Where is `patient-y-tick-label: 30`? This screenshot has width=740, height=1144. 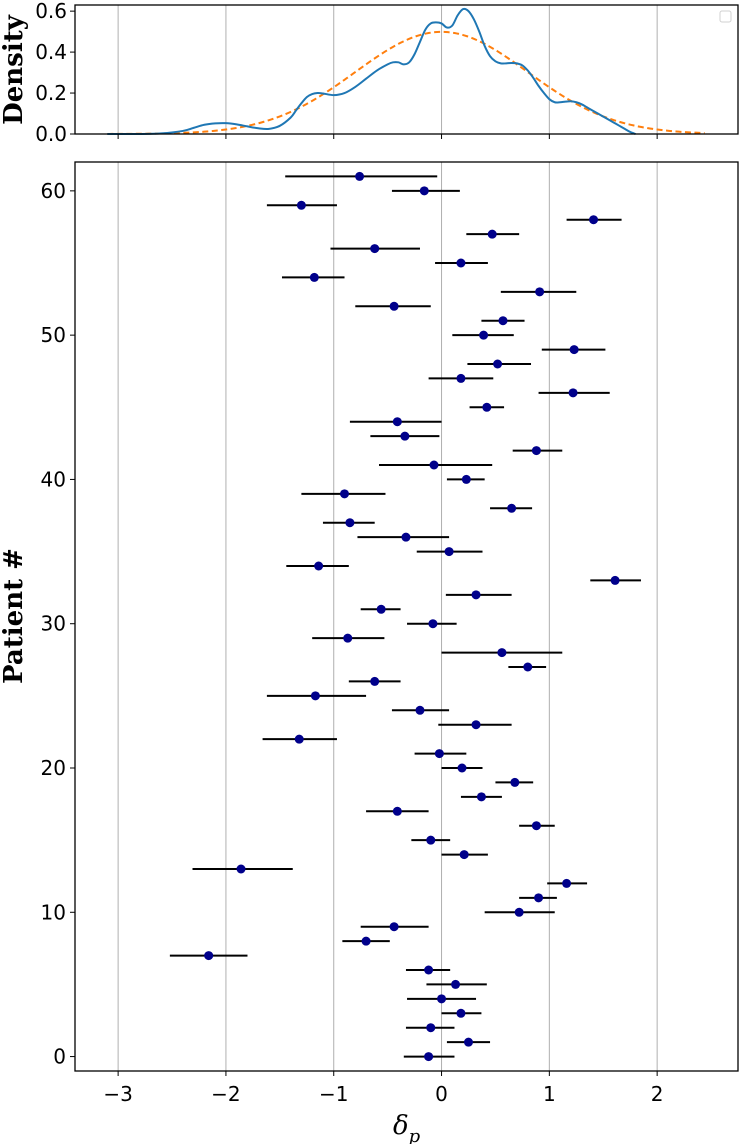
patient-y-tick-label: 30 is located at coordinates (53, 624).